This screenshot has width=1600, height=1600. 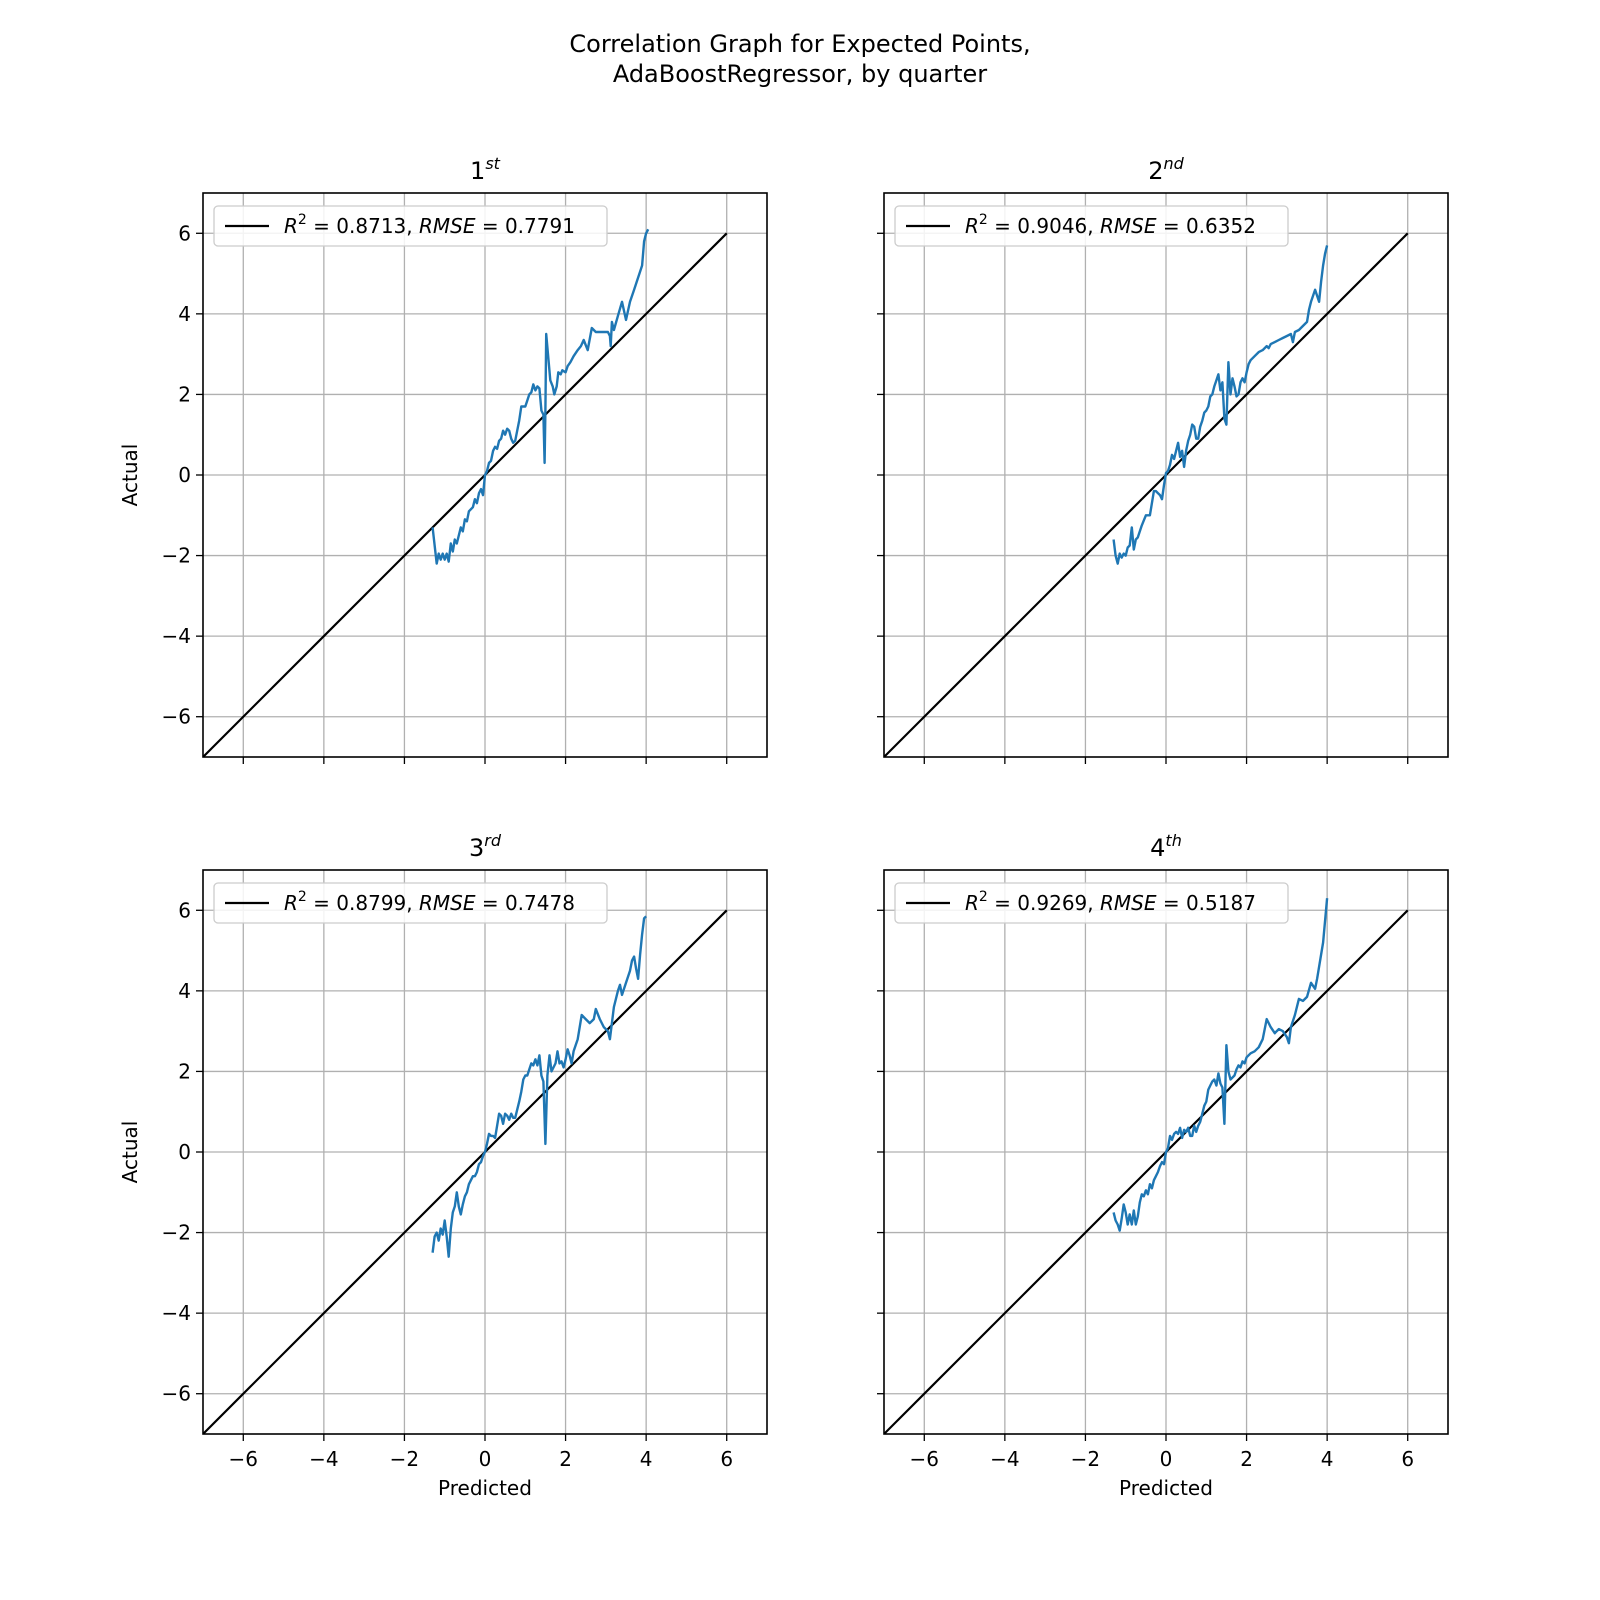 I want to click on subplot-title: 1st, so click(x=485, y=169).